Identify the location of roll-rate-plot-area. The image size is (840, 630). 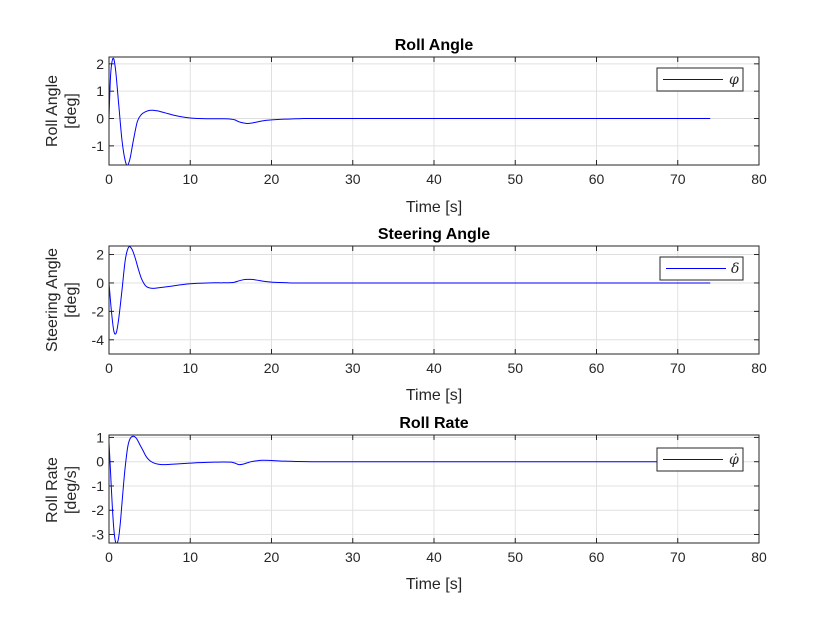
(434, 489).